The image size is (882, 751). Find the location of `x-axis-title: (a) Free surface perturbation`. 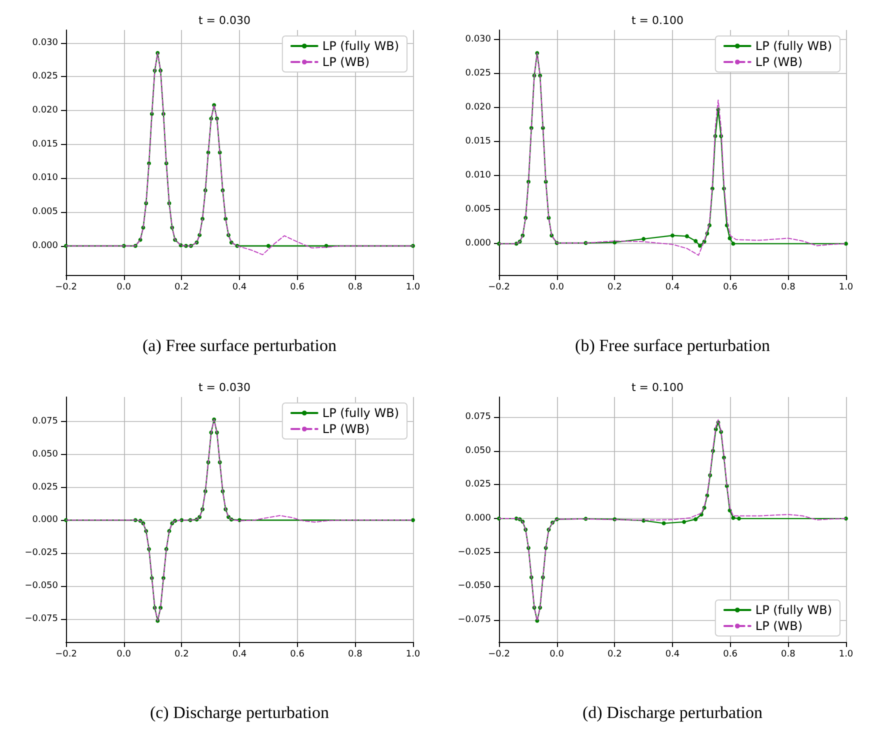

x-axis-title: (a) Free surface perturbation is located at coordinates (239, 345).